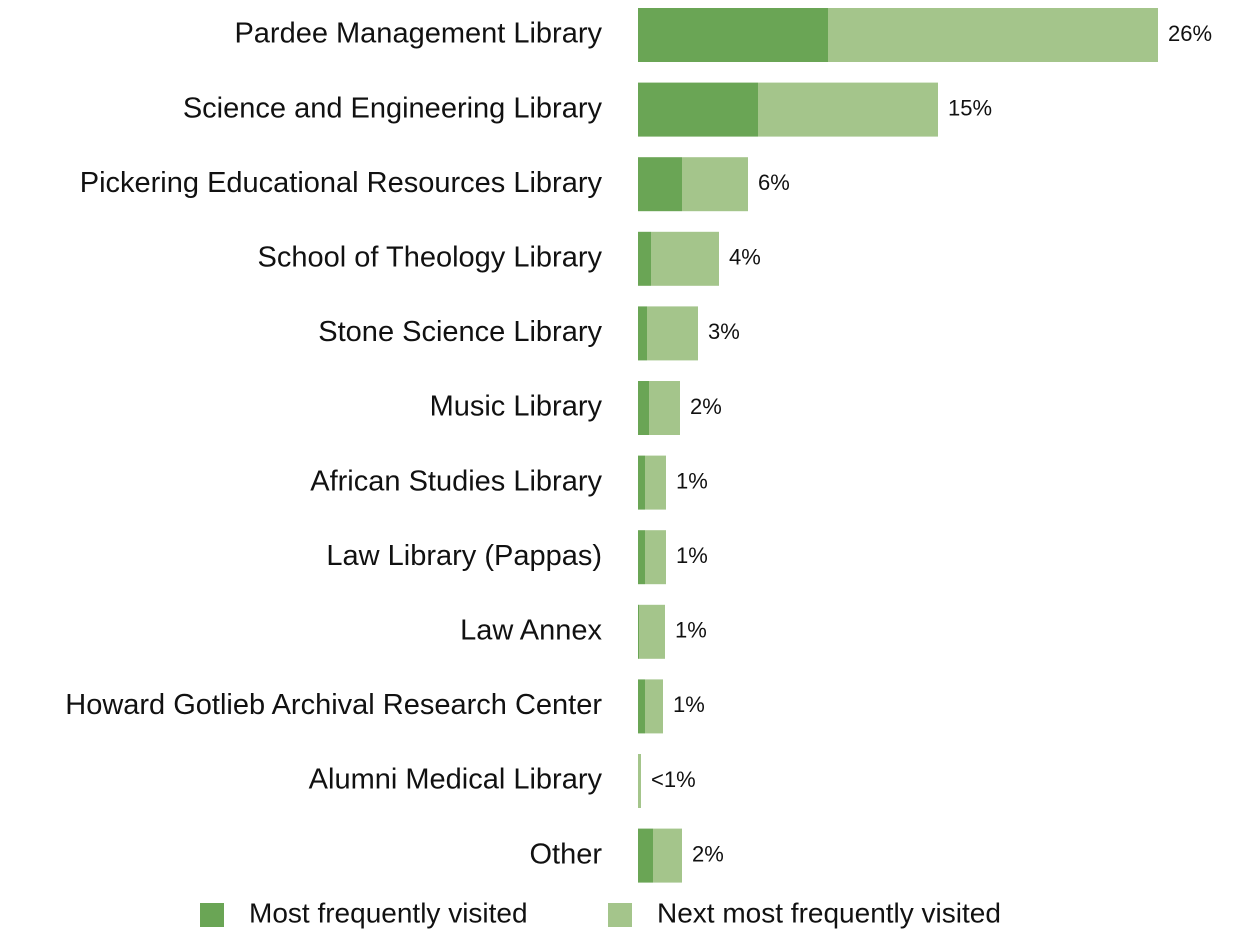 This screenshot has height=932, width=1233. Describe the element at coordinates (565, 854) in the screenshot. I see `category-label: Other` at that location.